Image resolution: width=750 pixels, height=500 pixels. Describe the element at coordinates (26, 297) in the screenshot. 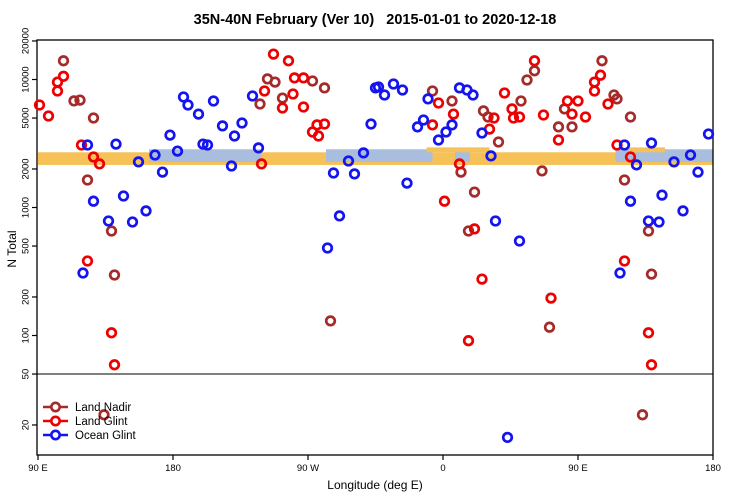

I see `y-tick-label: 200` at that location.